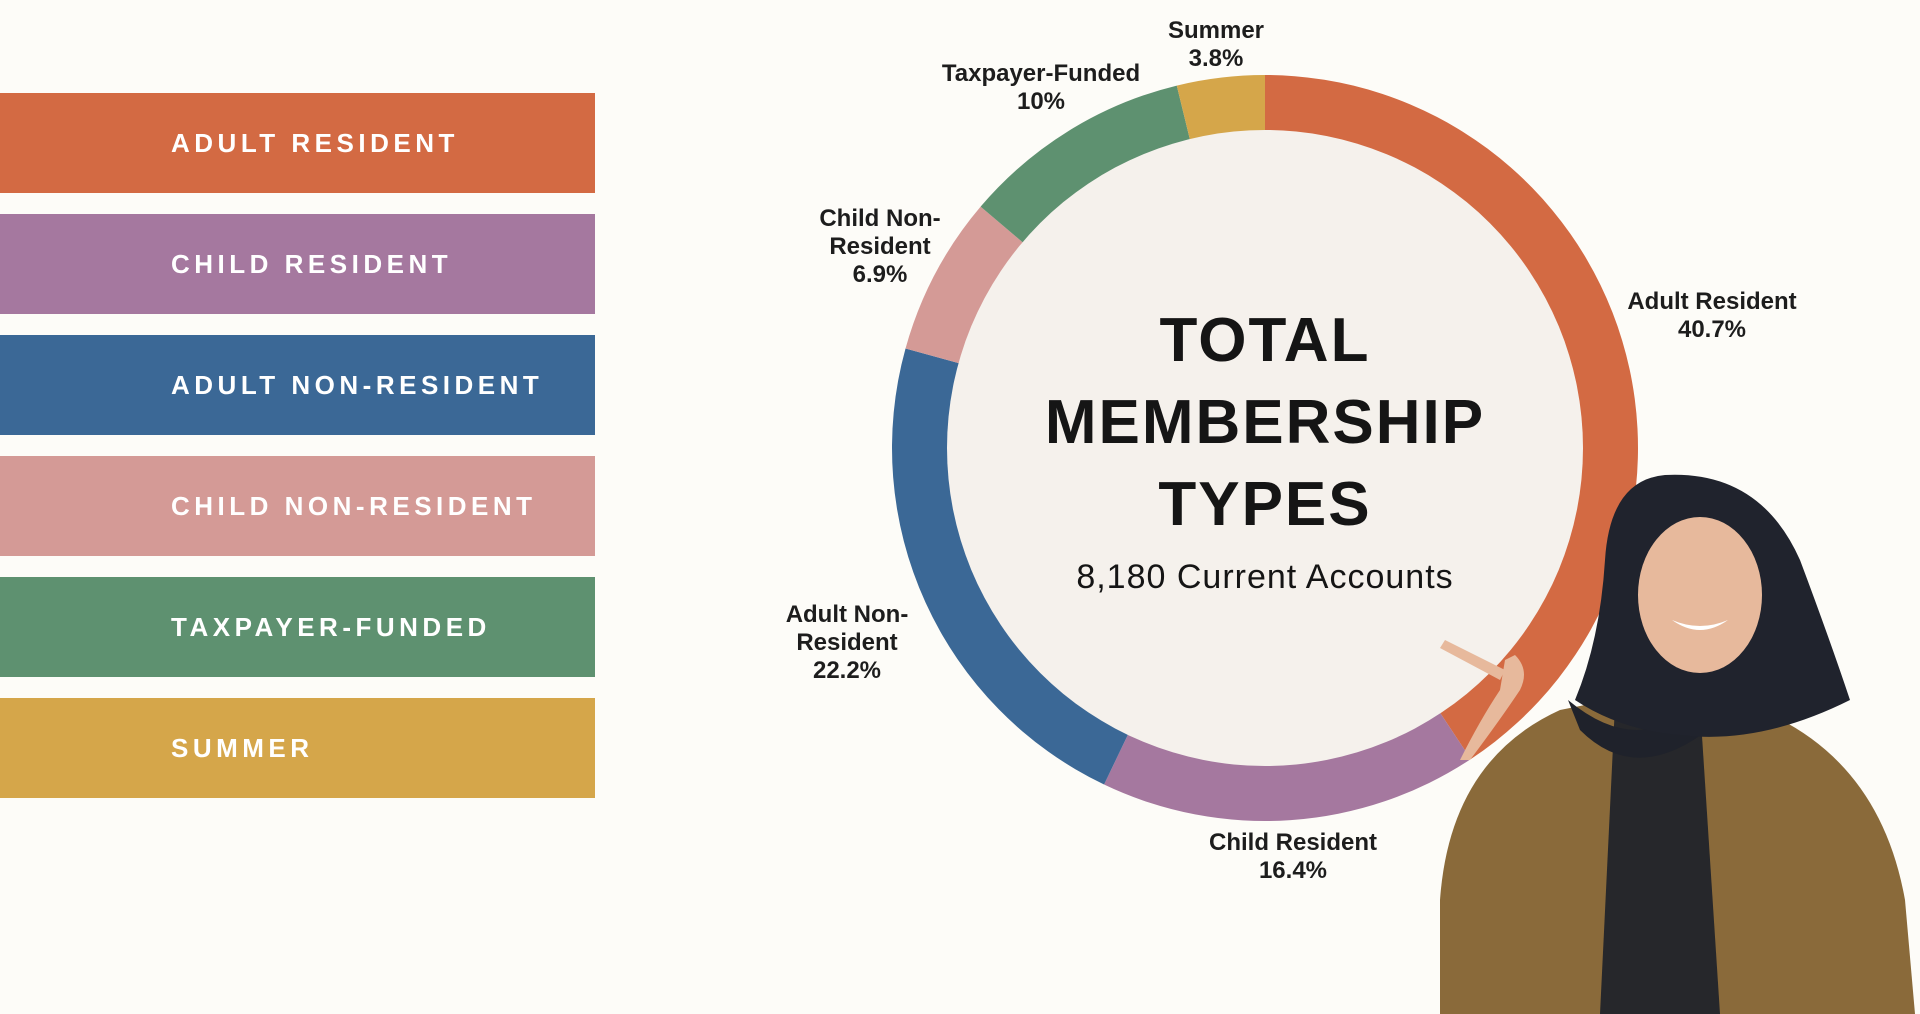  I want to click on slice-category: Adult Resident, so click(1712, 301).